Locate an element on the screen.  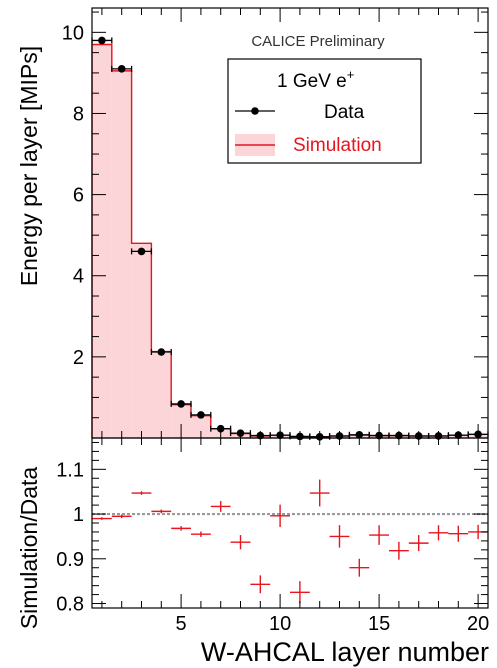
x-tick-label: 10 is located at coordinates (280, 624).